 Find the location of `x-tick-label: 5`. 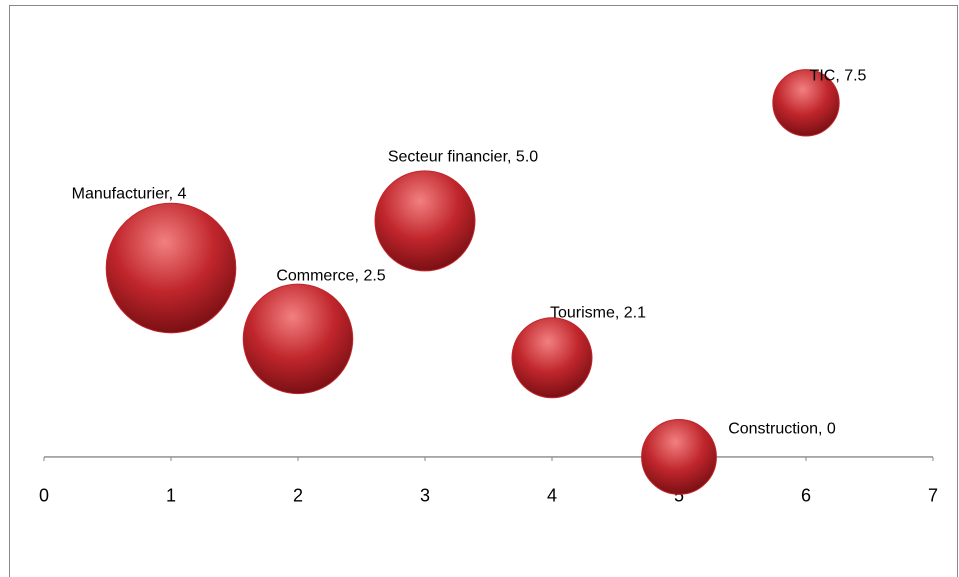

x-tick-label: 5 is located at coordinates (679, 496).